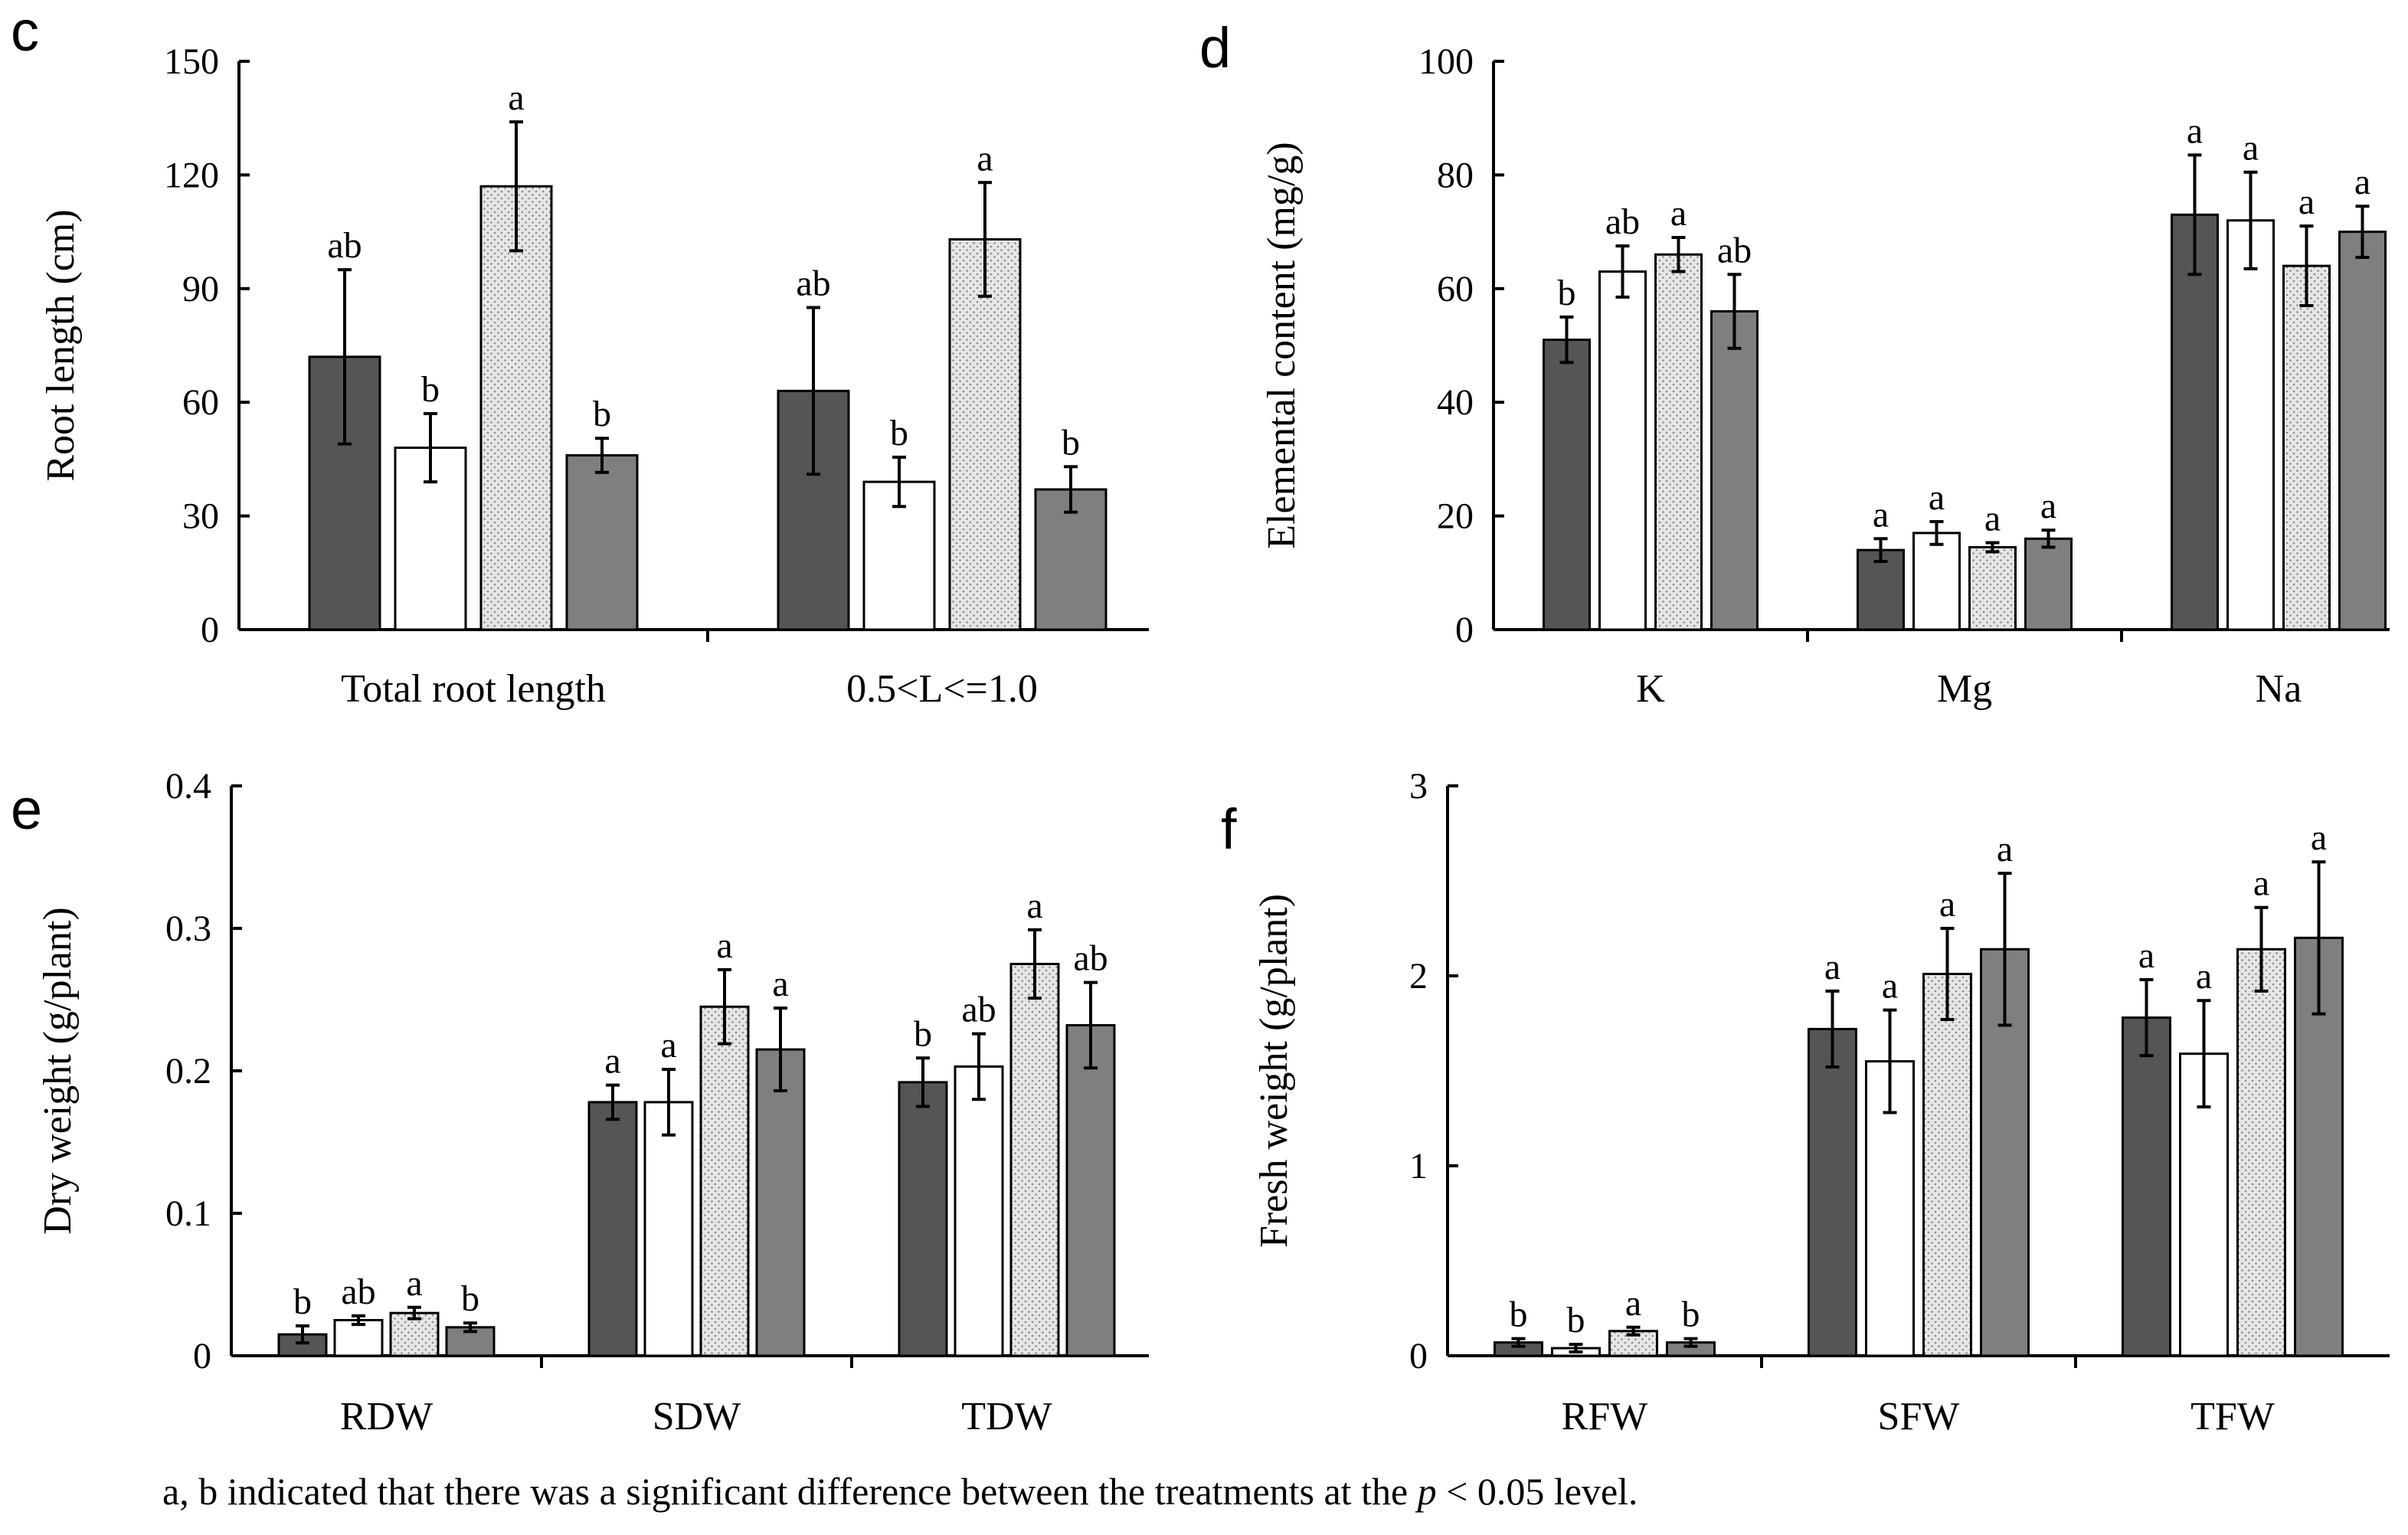  I want to click on x-category-label: SFW, so click(1919, 1416).